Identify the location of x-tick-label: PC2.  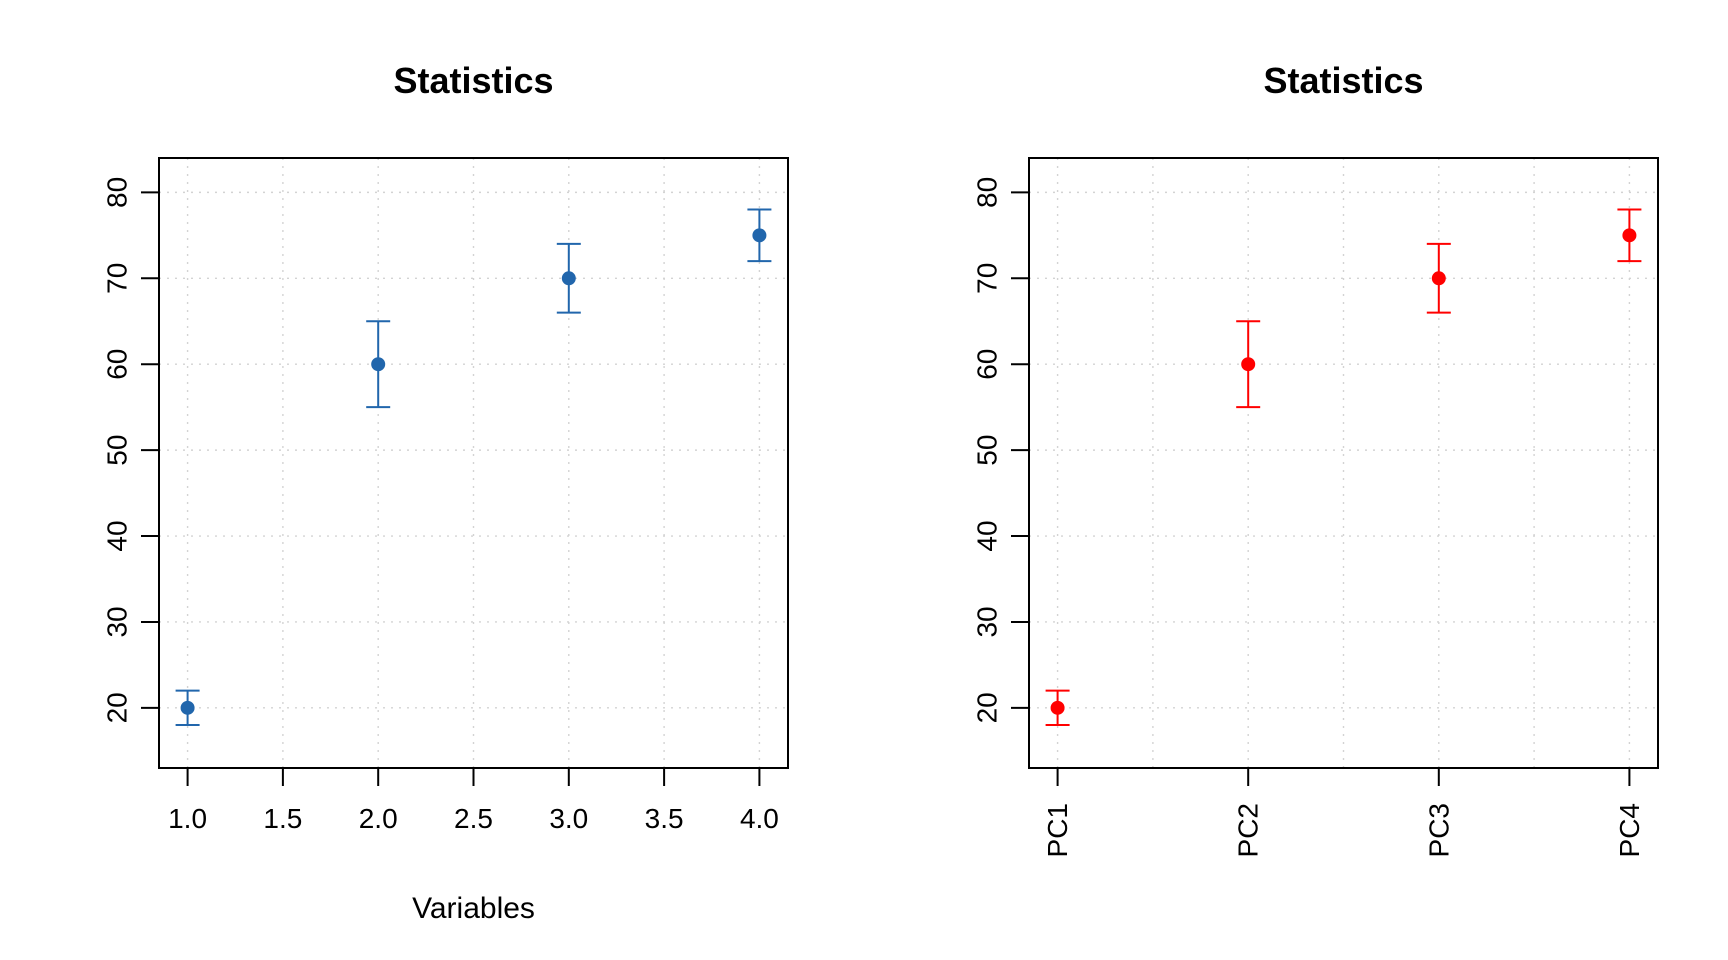
(1248, 830).